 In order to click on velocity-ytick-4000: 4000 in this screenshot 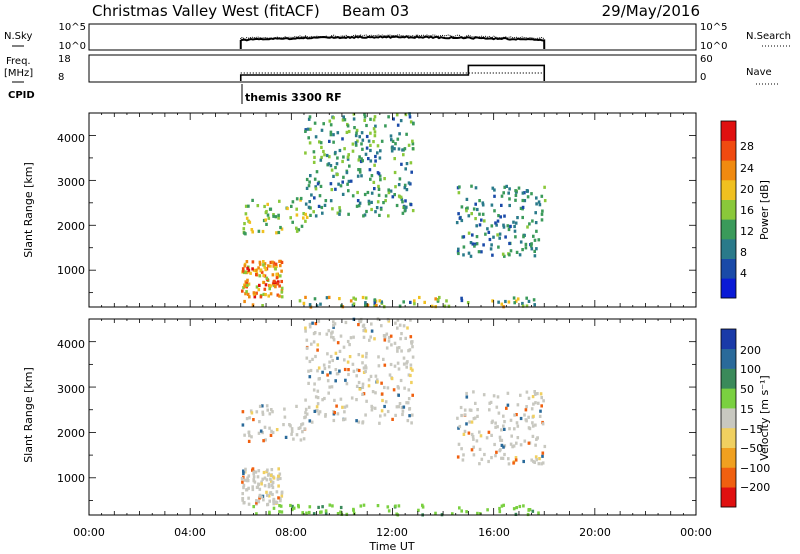, I will do `click(71, 344)`.